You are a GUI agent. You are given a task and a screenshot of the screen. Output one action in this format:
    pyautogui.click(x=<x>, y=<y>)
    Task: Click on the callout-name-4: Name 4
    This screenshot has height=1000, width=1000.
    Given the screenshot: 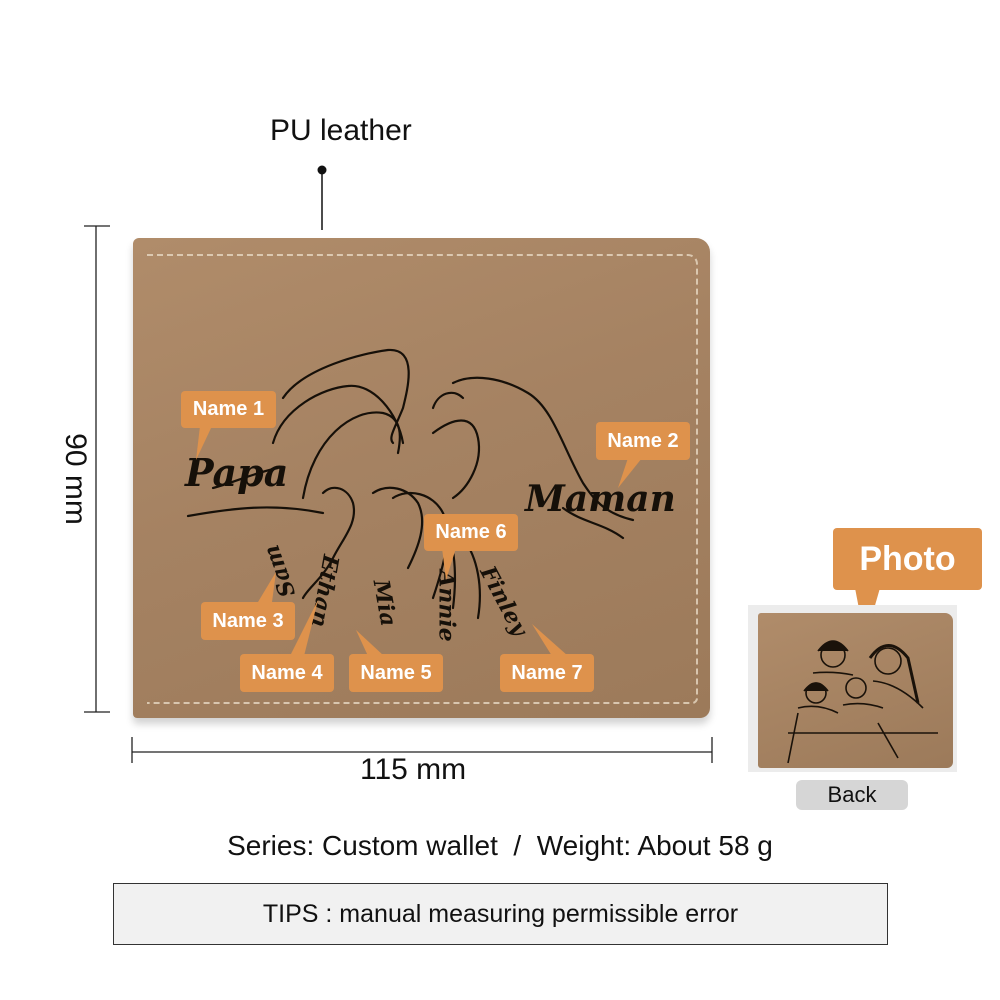 What is the action you would take?
    pyautogui.click(x=287, y=673)
    